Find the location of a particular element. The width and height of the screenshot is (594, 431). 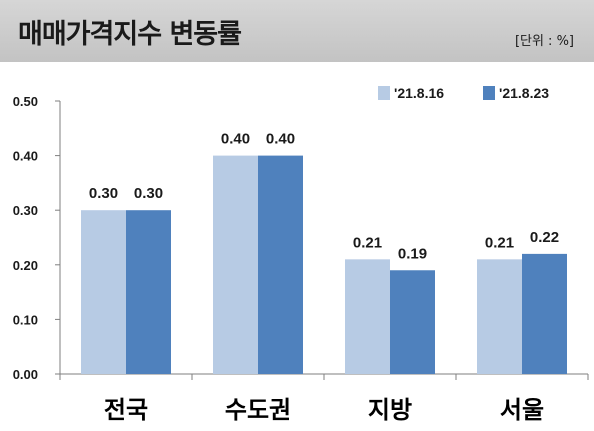

data-label: 0.22 is located at coordinates (544, 237).